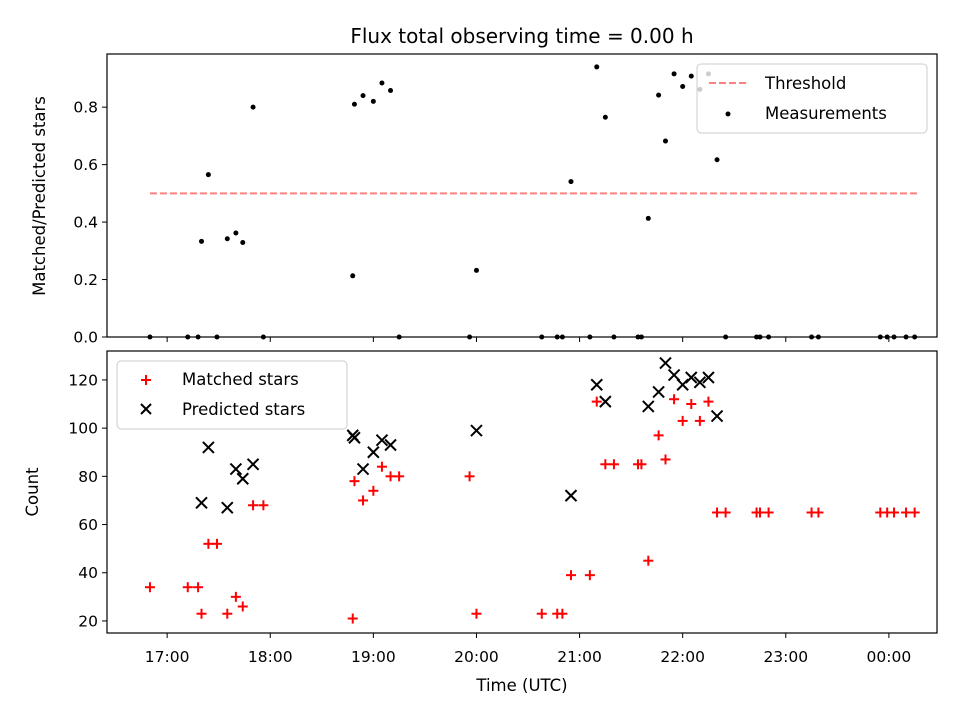 The image size is (960, 720). I want to click on x-tick-label: 18:00, so click(270, 657).